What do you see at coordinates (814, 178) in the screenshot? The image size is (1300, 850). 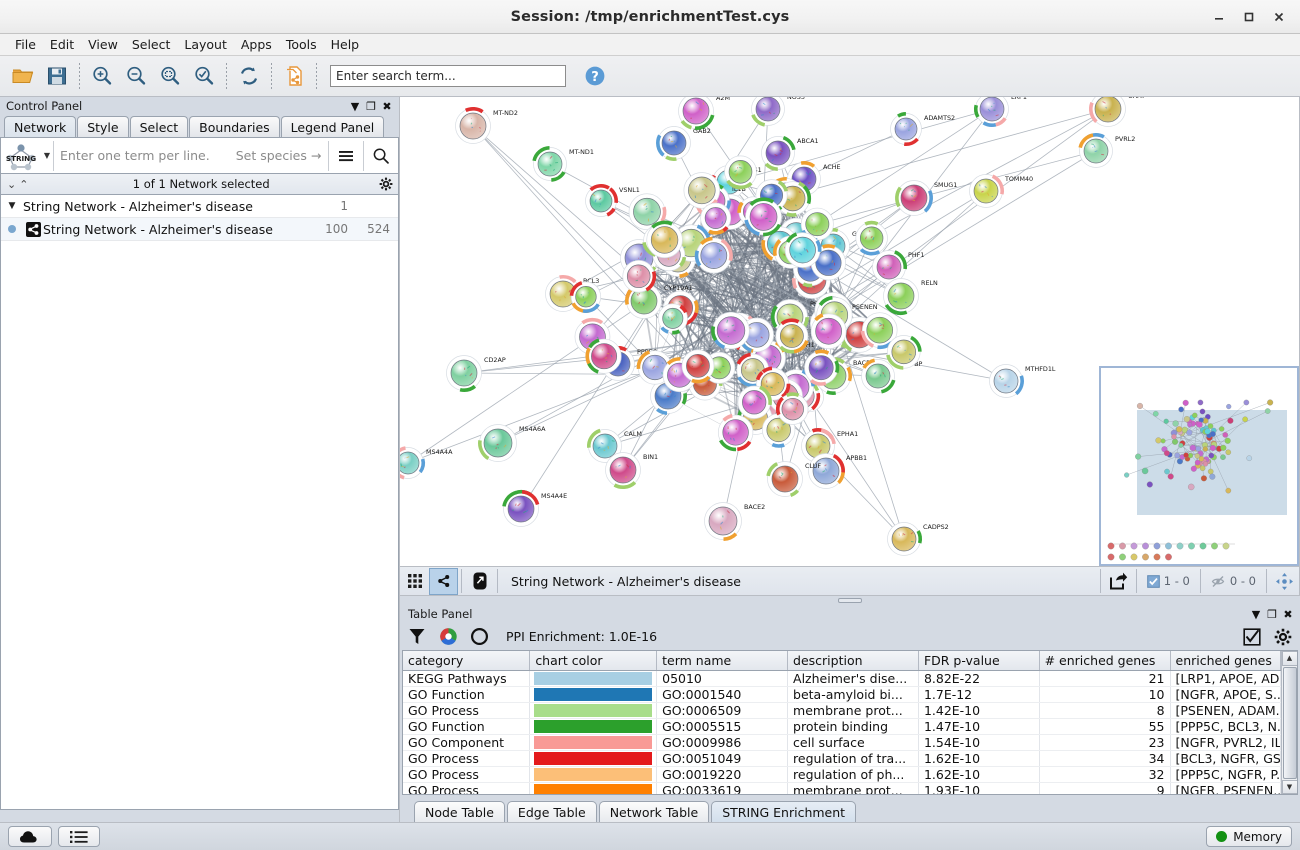 I see `graph-node-ache: ACHE` at bounding box center [814, 178].